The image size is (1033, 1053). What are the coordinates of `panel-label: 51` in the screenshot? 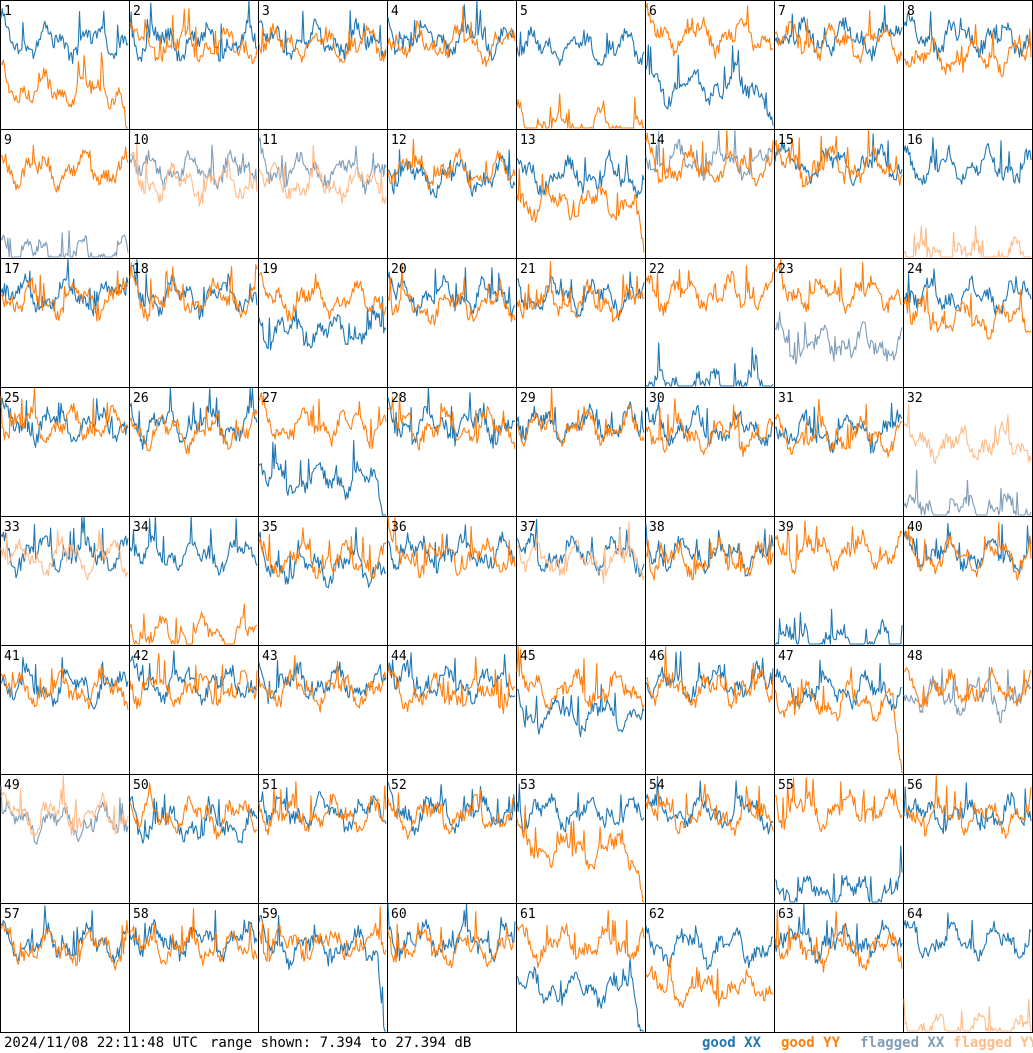 It's located at (270, 785).